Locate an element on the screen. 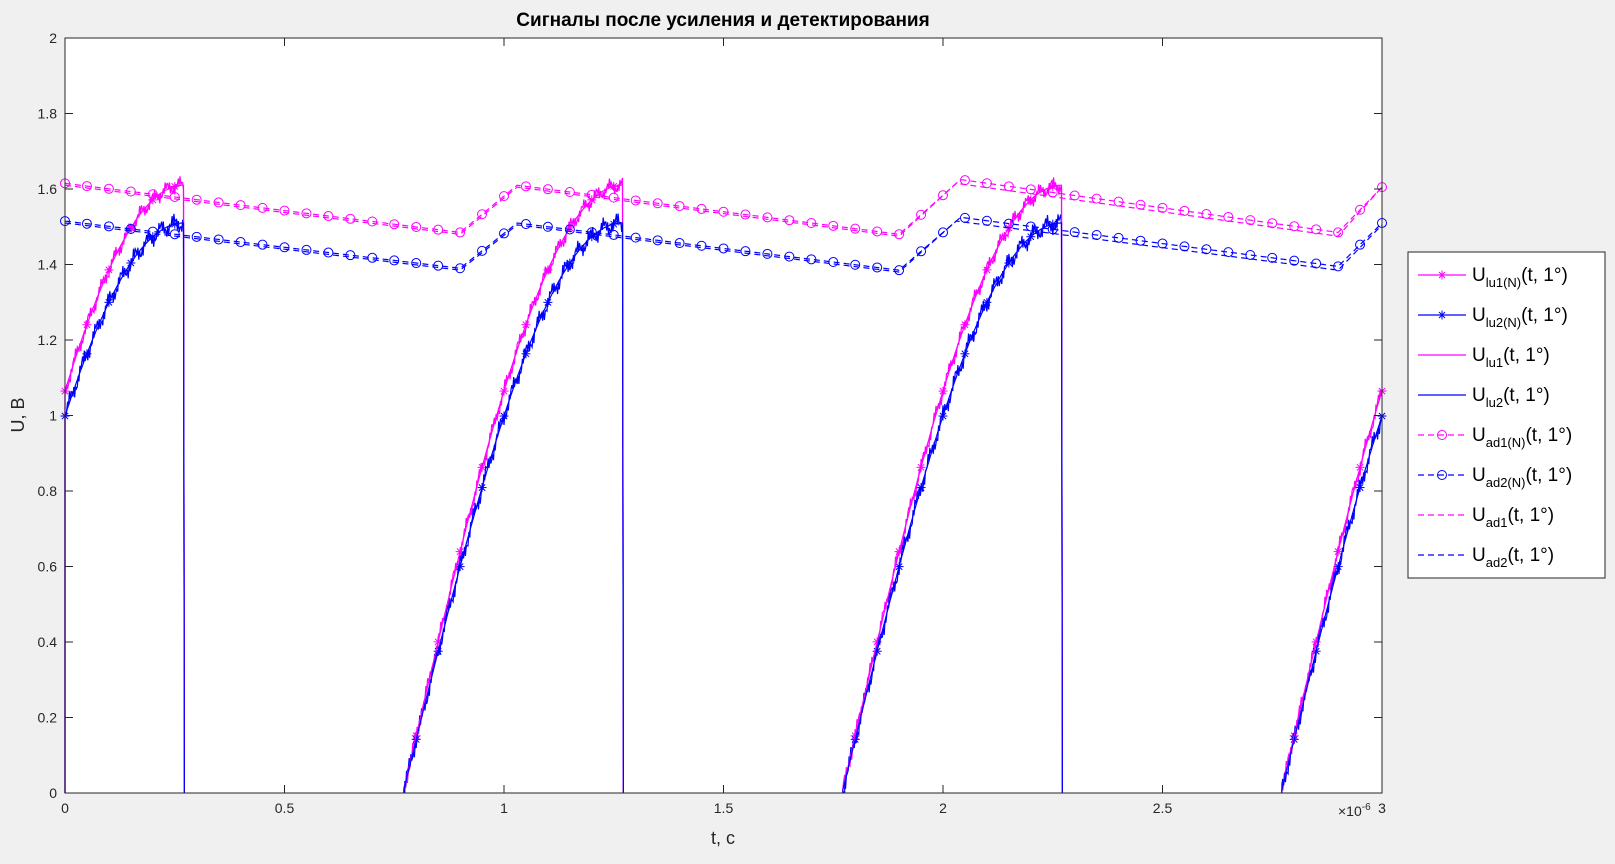 The width and height of the screenshot is (1615, 864). legend-item: Ulu1(N)(t, 1°) is located at coordinates (1493, 277).